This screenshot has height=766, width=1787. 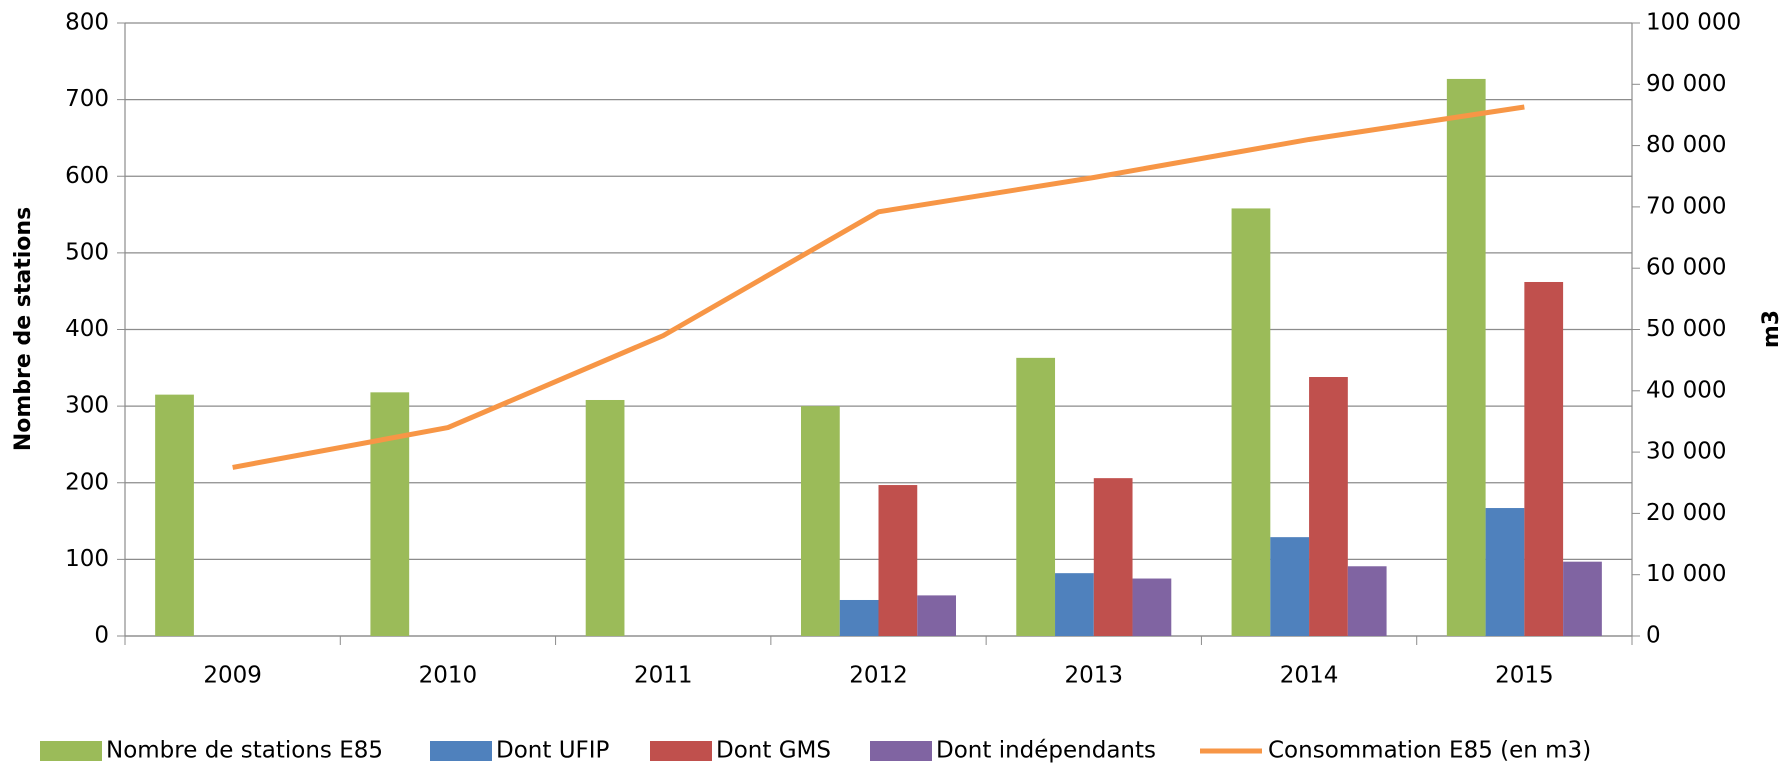 What do you see at coordinates (1686, 268) in the screenshot?
I see `y2-tick-label: 60 000` at bounding box center [1686, 268].